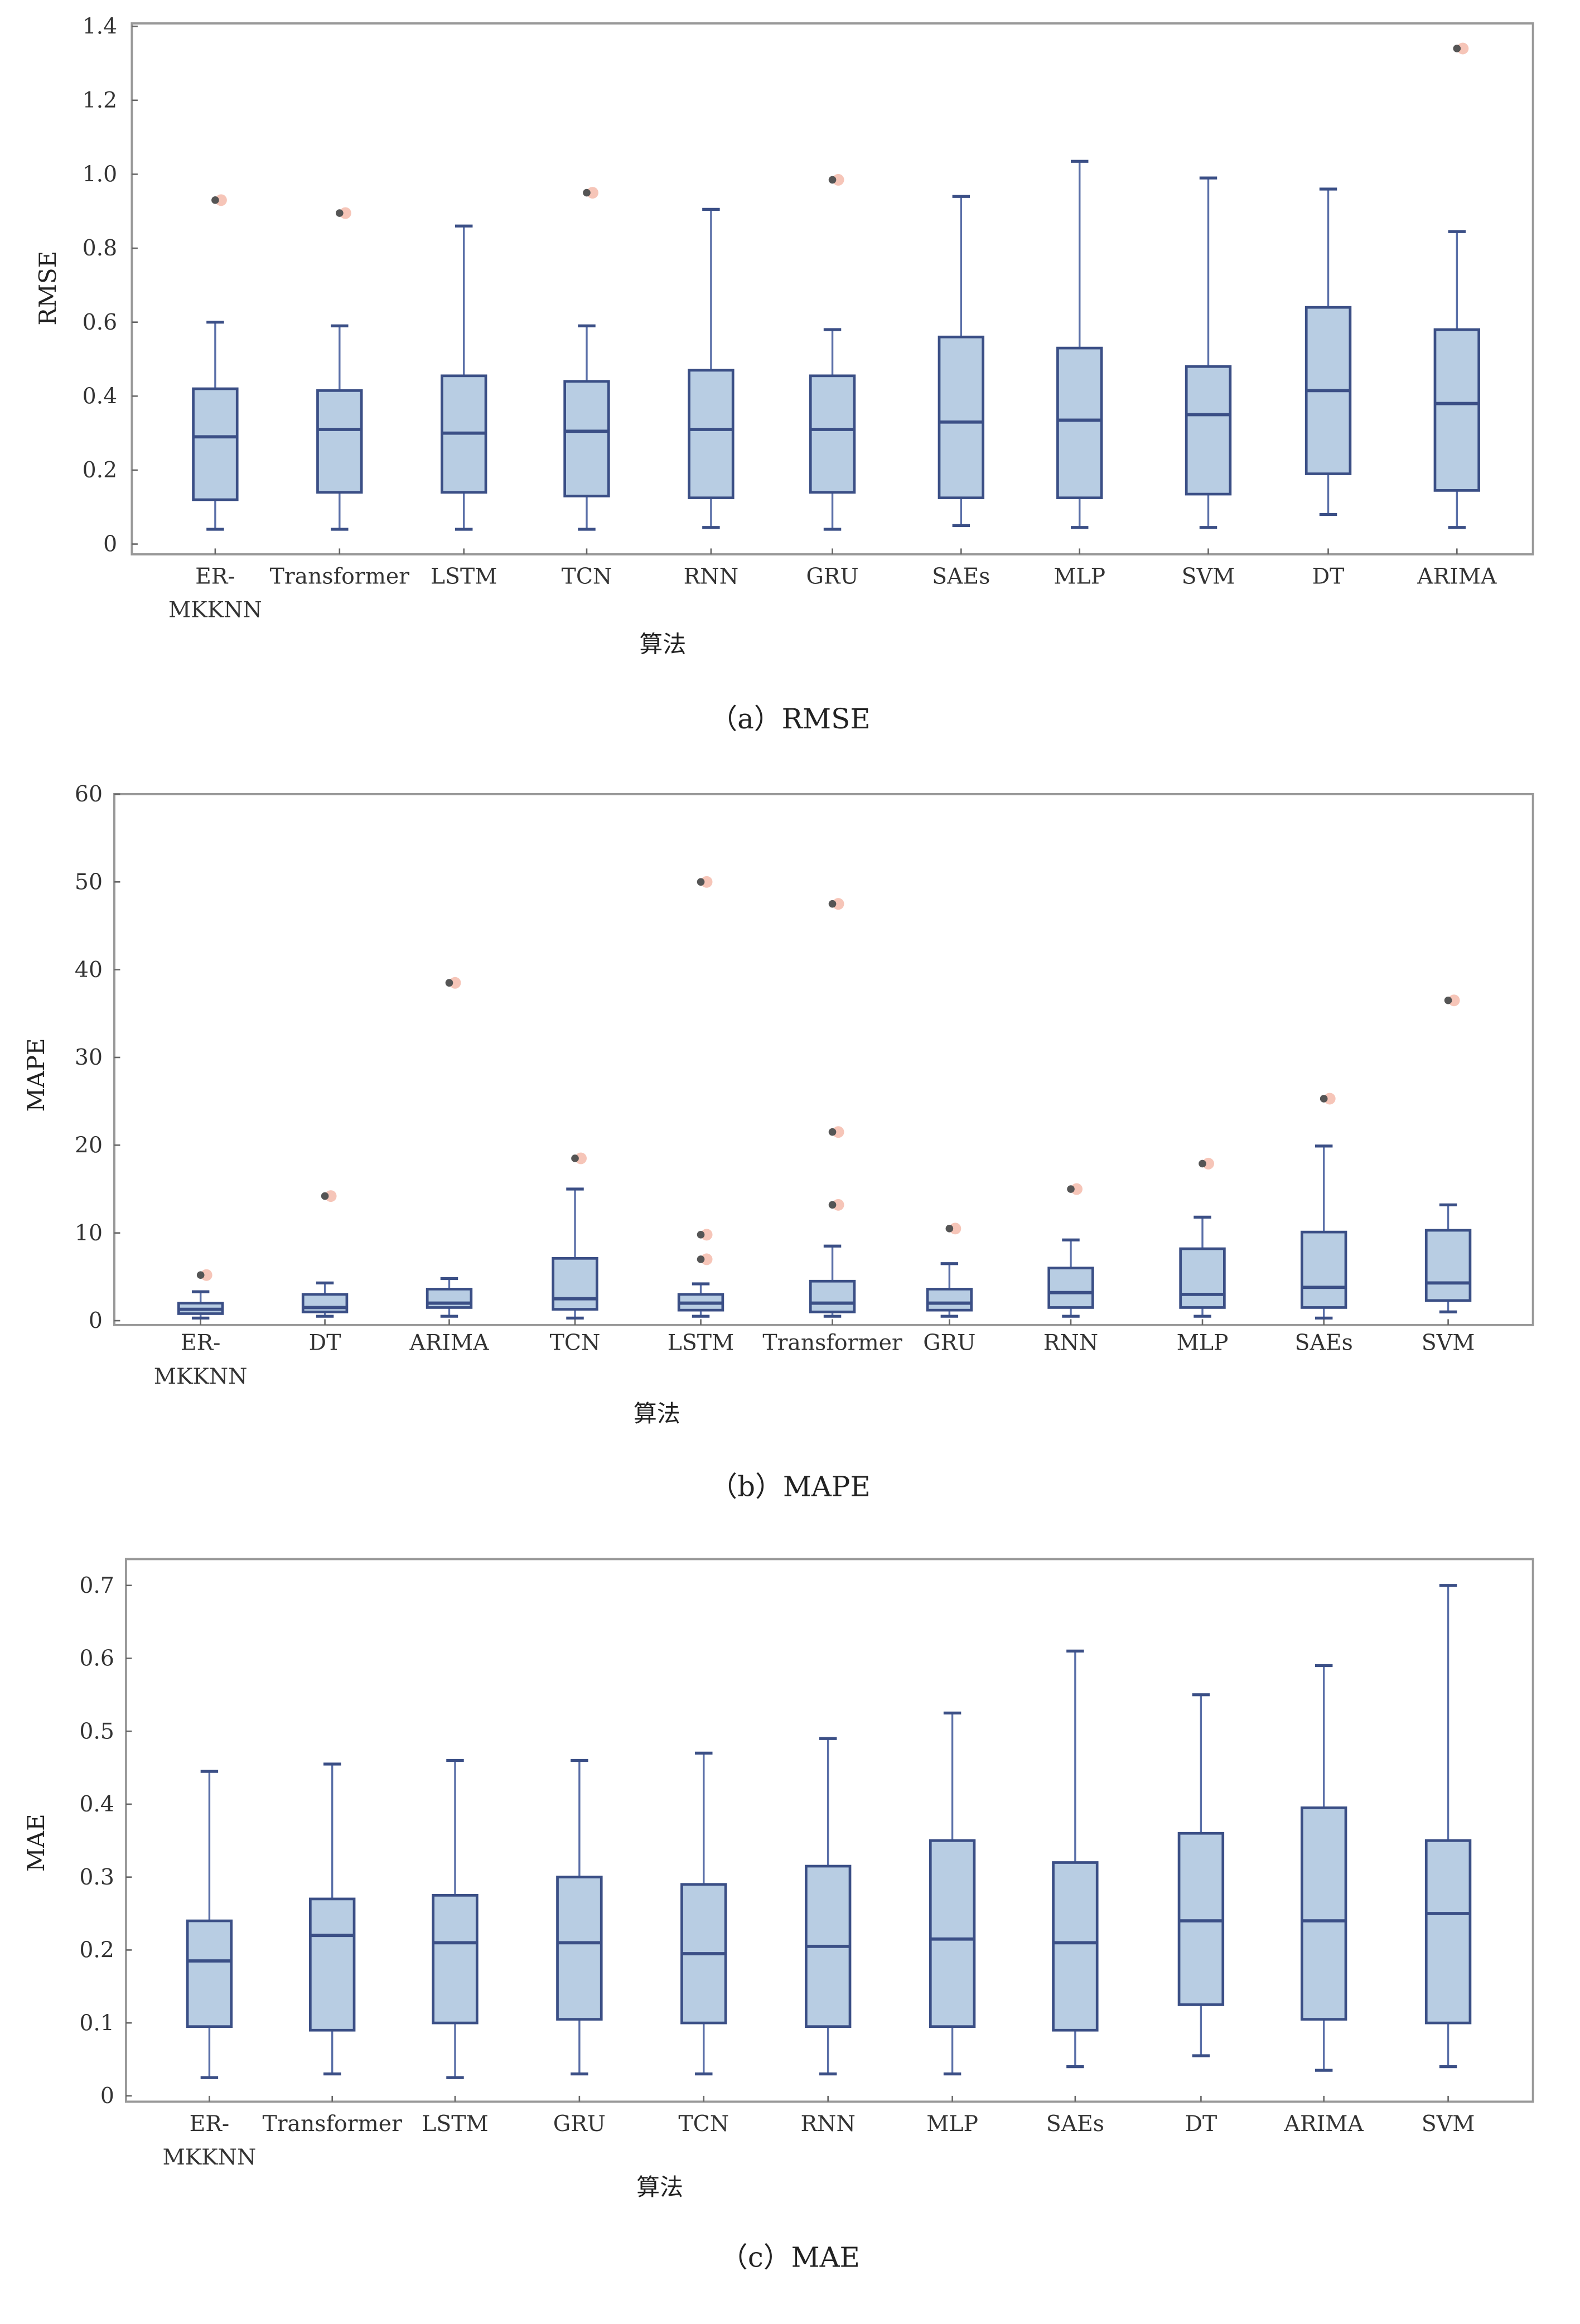  I want to click on box-svm: SVM, so click(1448, 1860).